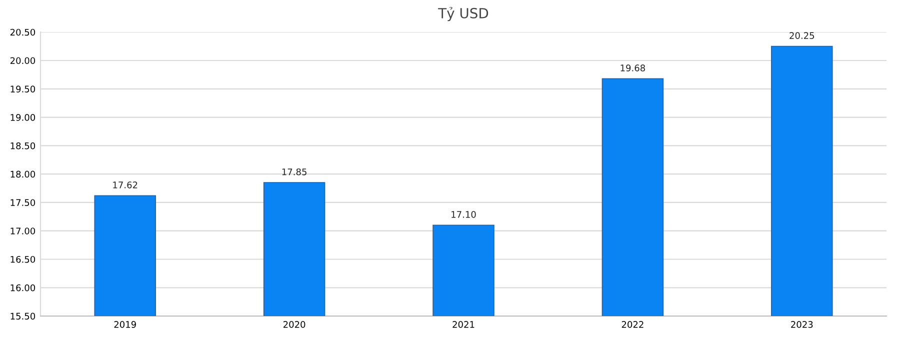 The height and width of the screenshot is (338, 900). I want to click on x-tick-label: 2020, so click(294, 324).